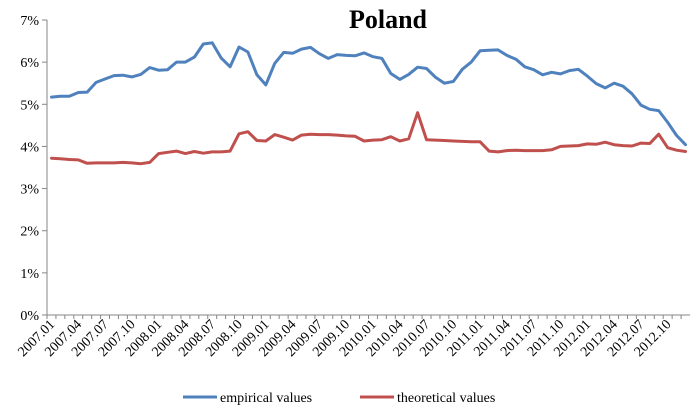 Image resolution: width=691 pixels, height=408 pixels. What do you see at coordinates (29, 274) in the screenshot?
I see `y-tick-label: 1%` at bounding box center [29, 274].